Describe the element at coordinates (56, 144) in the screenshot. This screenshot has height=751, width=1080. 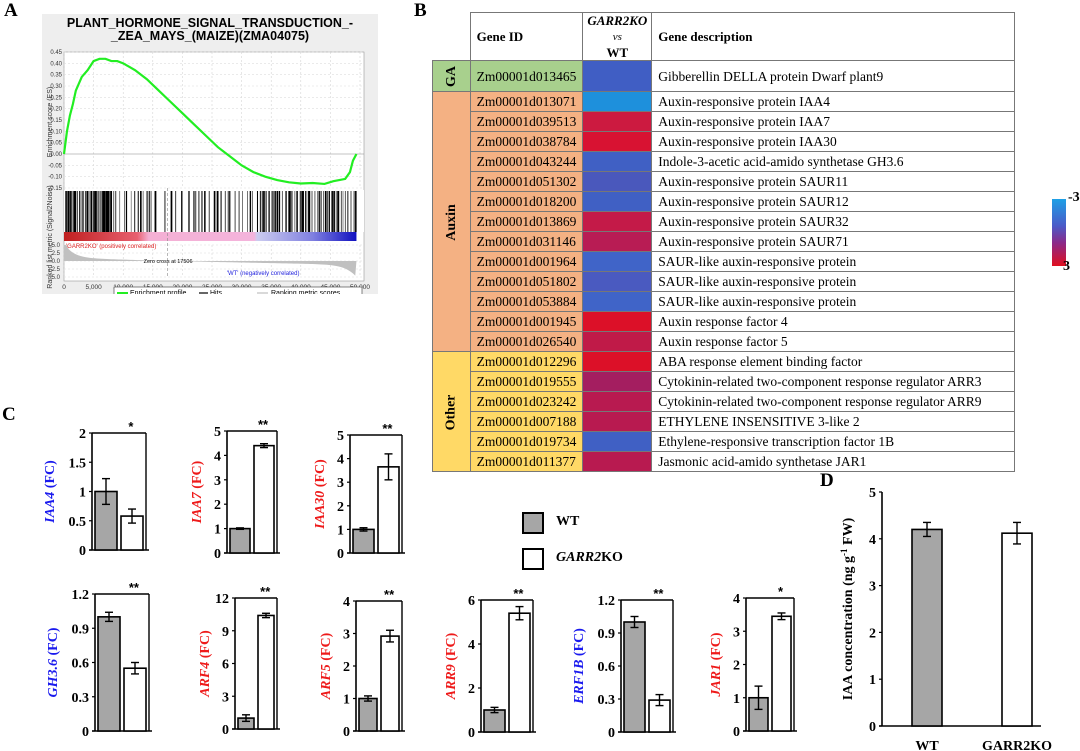
I see `es-tick-label: 0.05` at that location.